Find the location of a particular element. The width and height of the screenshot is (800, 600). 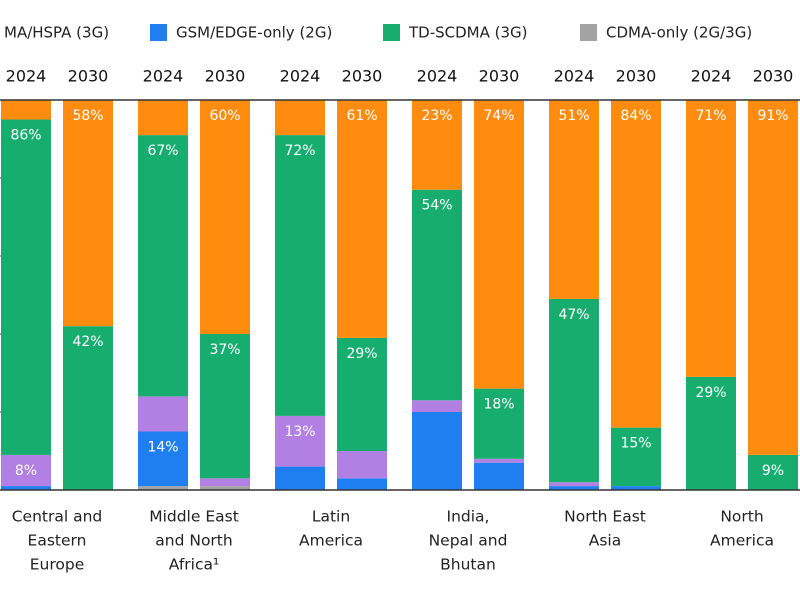

group-label: North is located at coordinates (741, 517).